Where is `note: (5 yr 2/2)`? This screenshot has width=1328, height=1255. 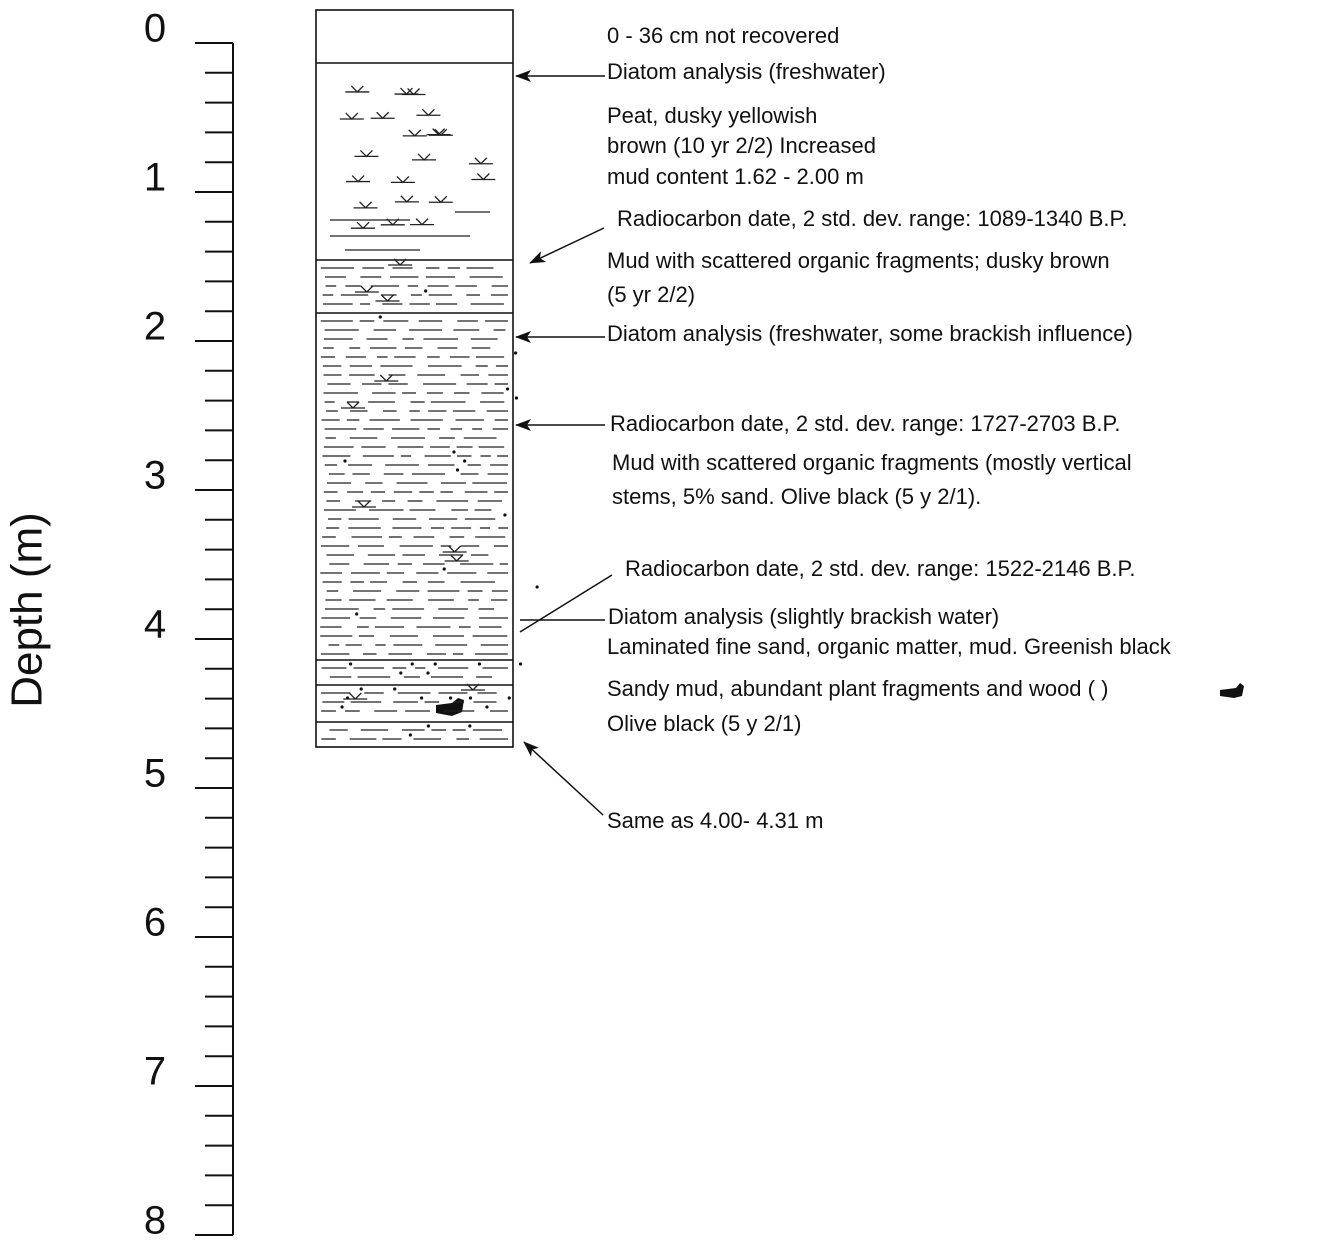 note: (5 yr 2/2) is located at coordinates (651, 294).